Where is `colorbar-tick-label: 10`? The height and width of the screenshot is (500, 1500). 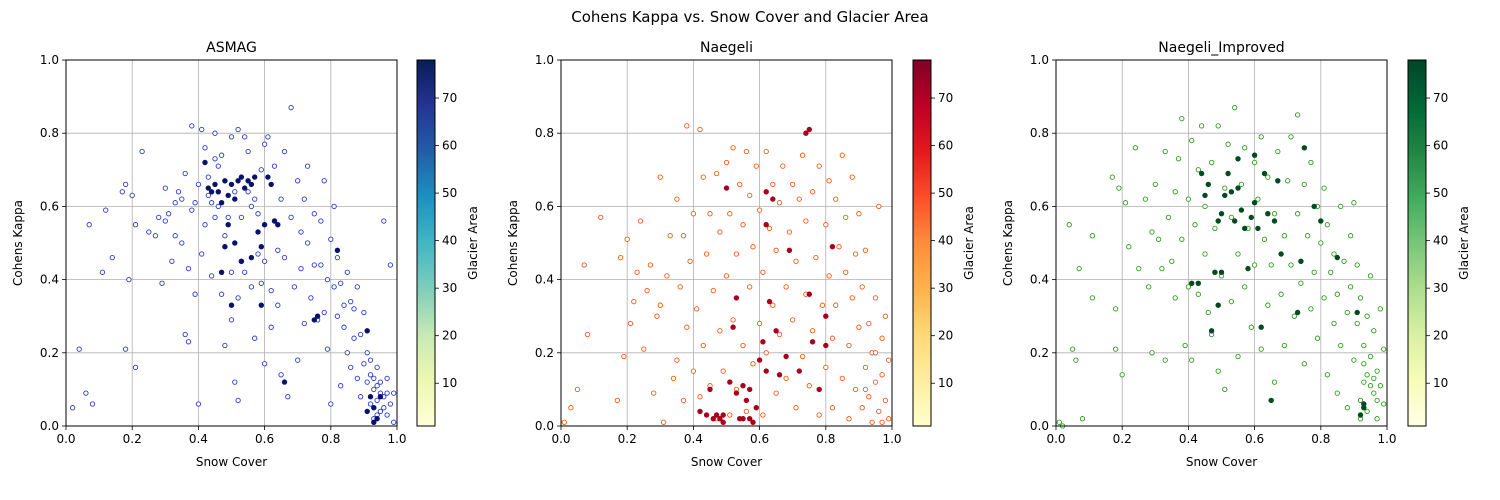 colorbar-tick-label: 10 is located at coordinates (1440, 383).